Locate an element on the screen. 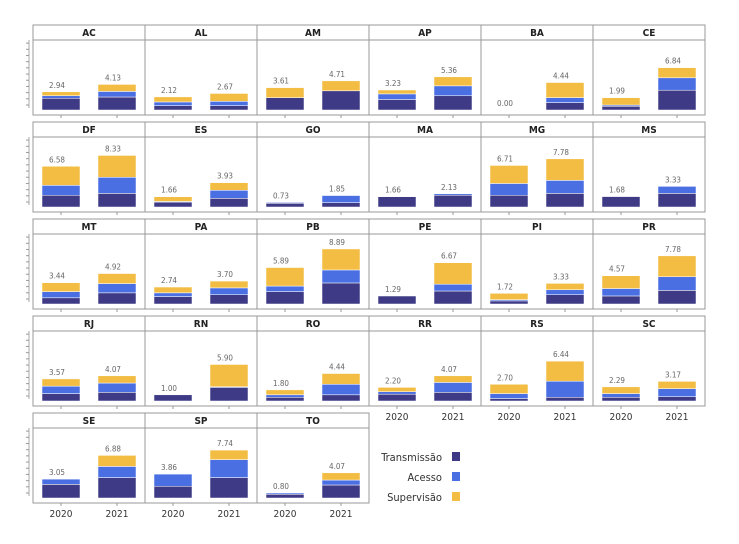 Image resolution: width=739 pixels, height=544 pixels. bar-total-label: 4.44 is located at coordinates (337, 367).